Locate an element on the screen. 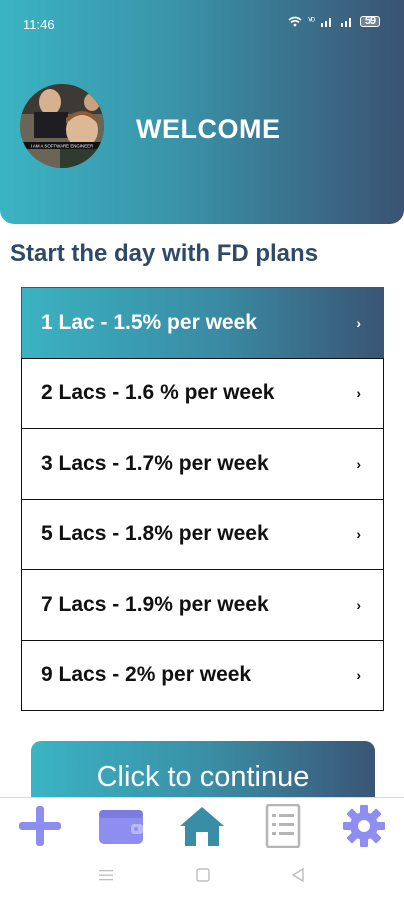  plan-label: 9 Lacs - 2% per week is located at coordinates (146, 675).